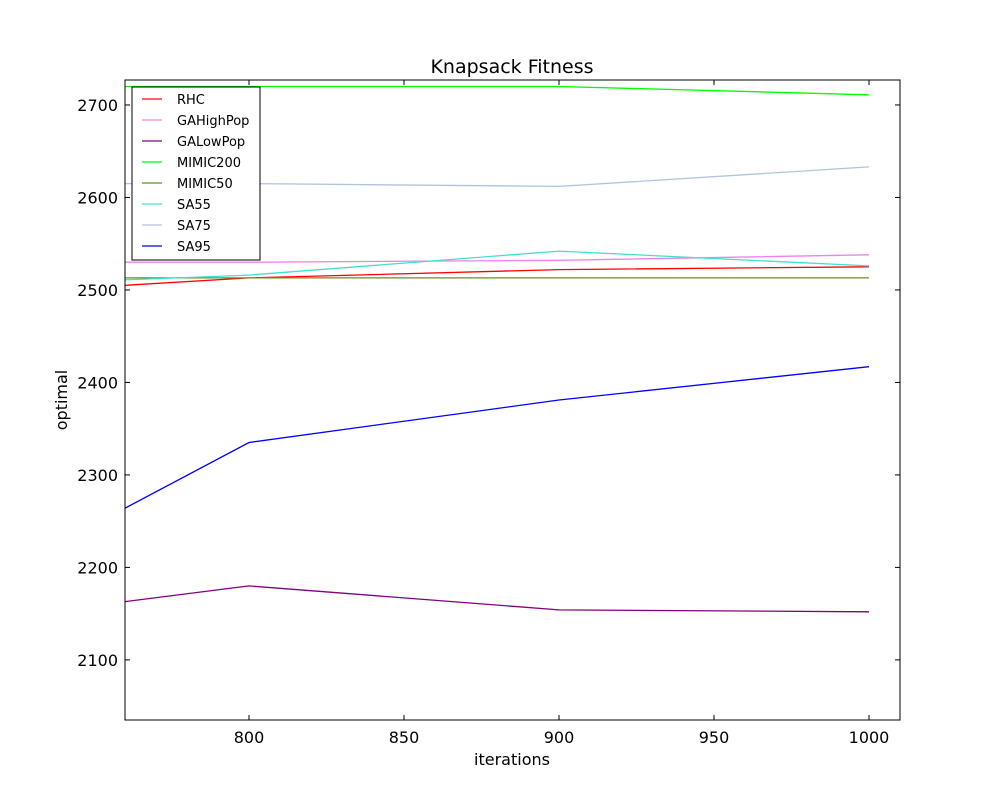 Image resolution: width=1000 pixels, height=800 pixels. Describe the element at coordinates (497, 599) in the screenshot. I see `series-line-galowpop` at that location.